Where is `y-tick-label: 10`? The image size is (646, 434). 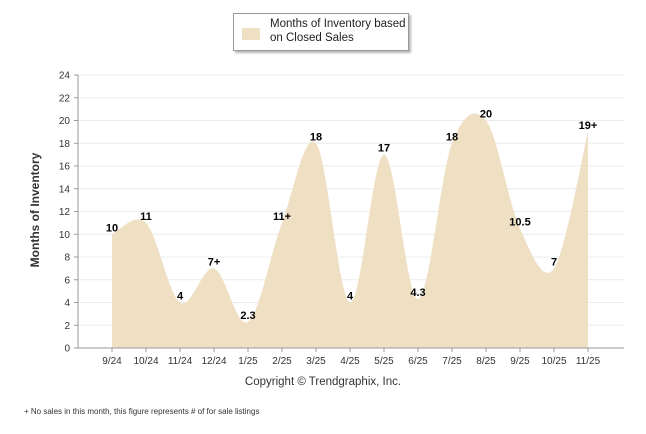
y-tick-label: 10 is located at coordinates (65, 235).